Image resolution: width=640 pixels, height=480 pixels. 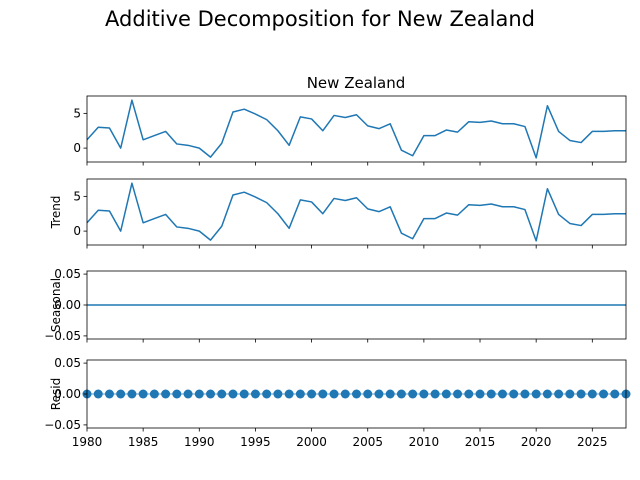 What do you see at coordinates (143, 442) in the screenshot?
I see `resid-xtick-label: 1985` at bounding box center [143, 442].